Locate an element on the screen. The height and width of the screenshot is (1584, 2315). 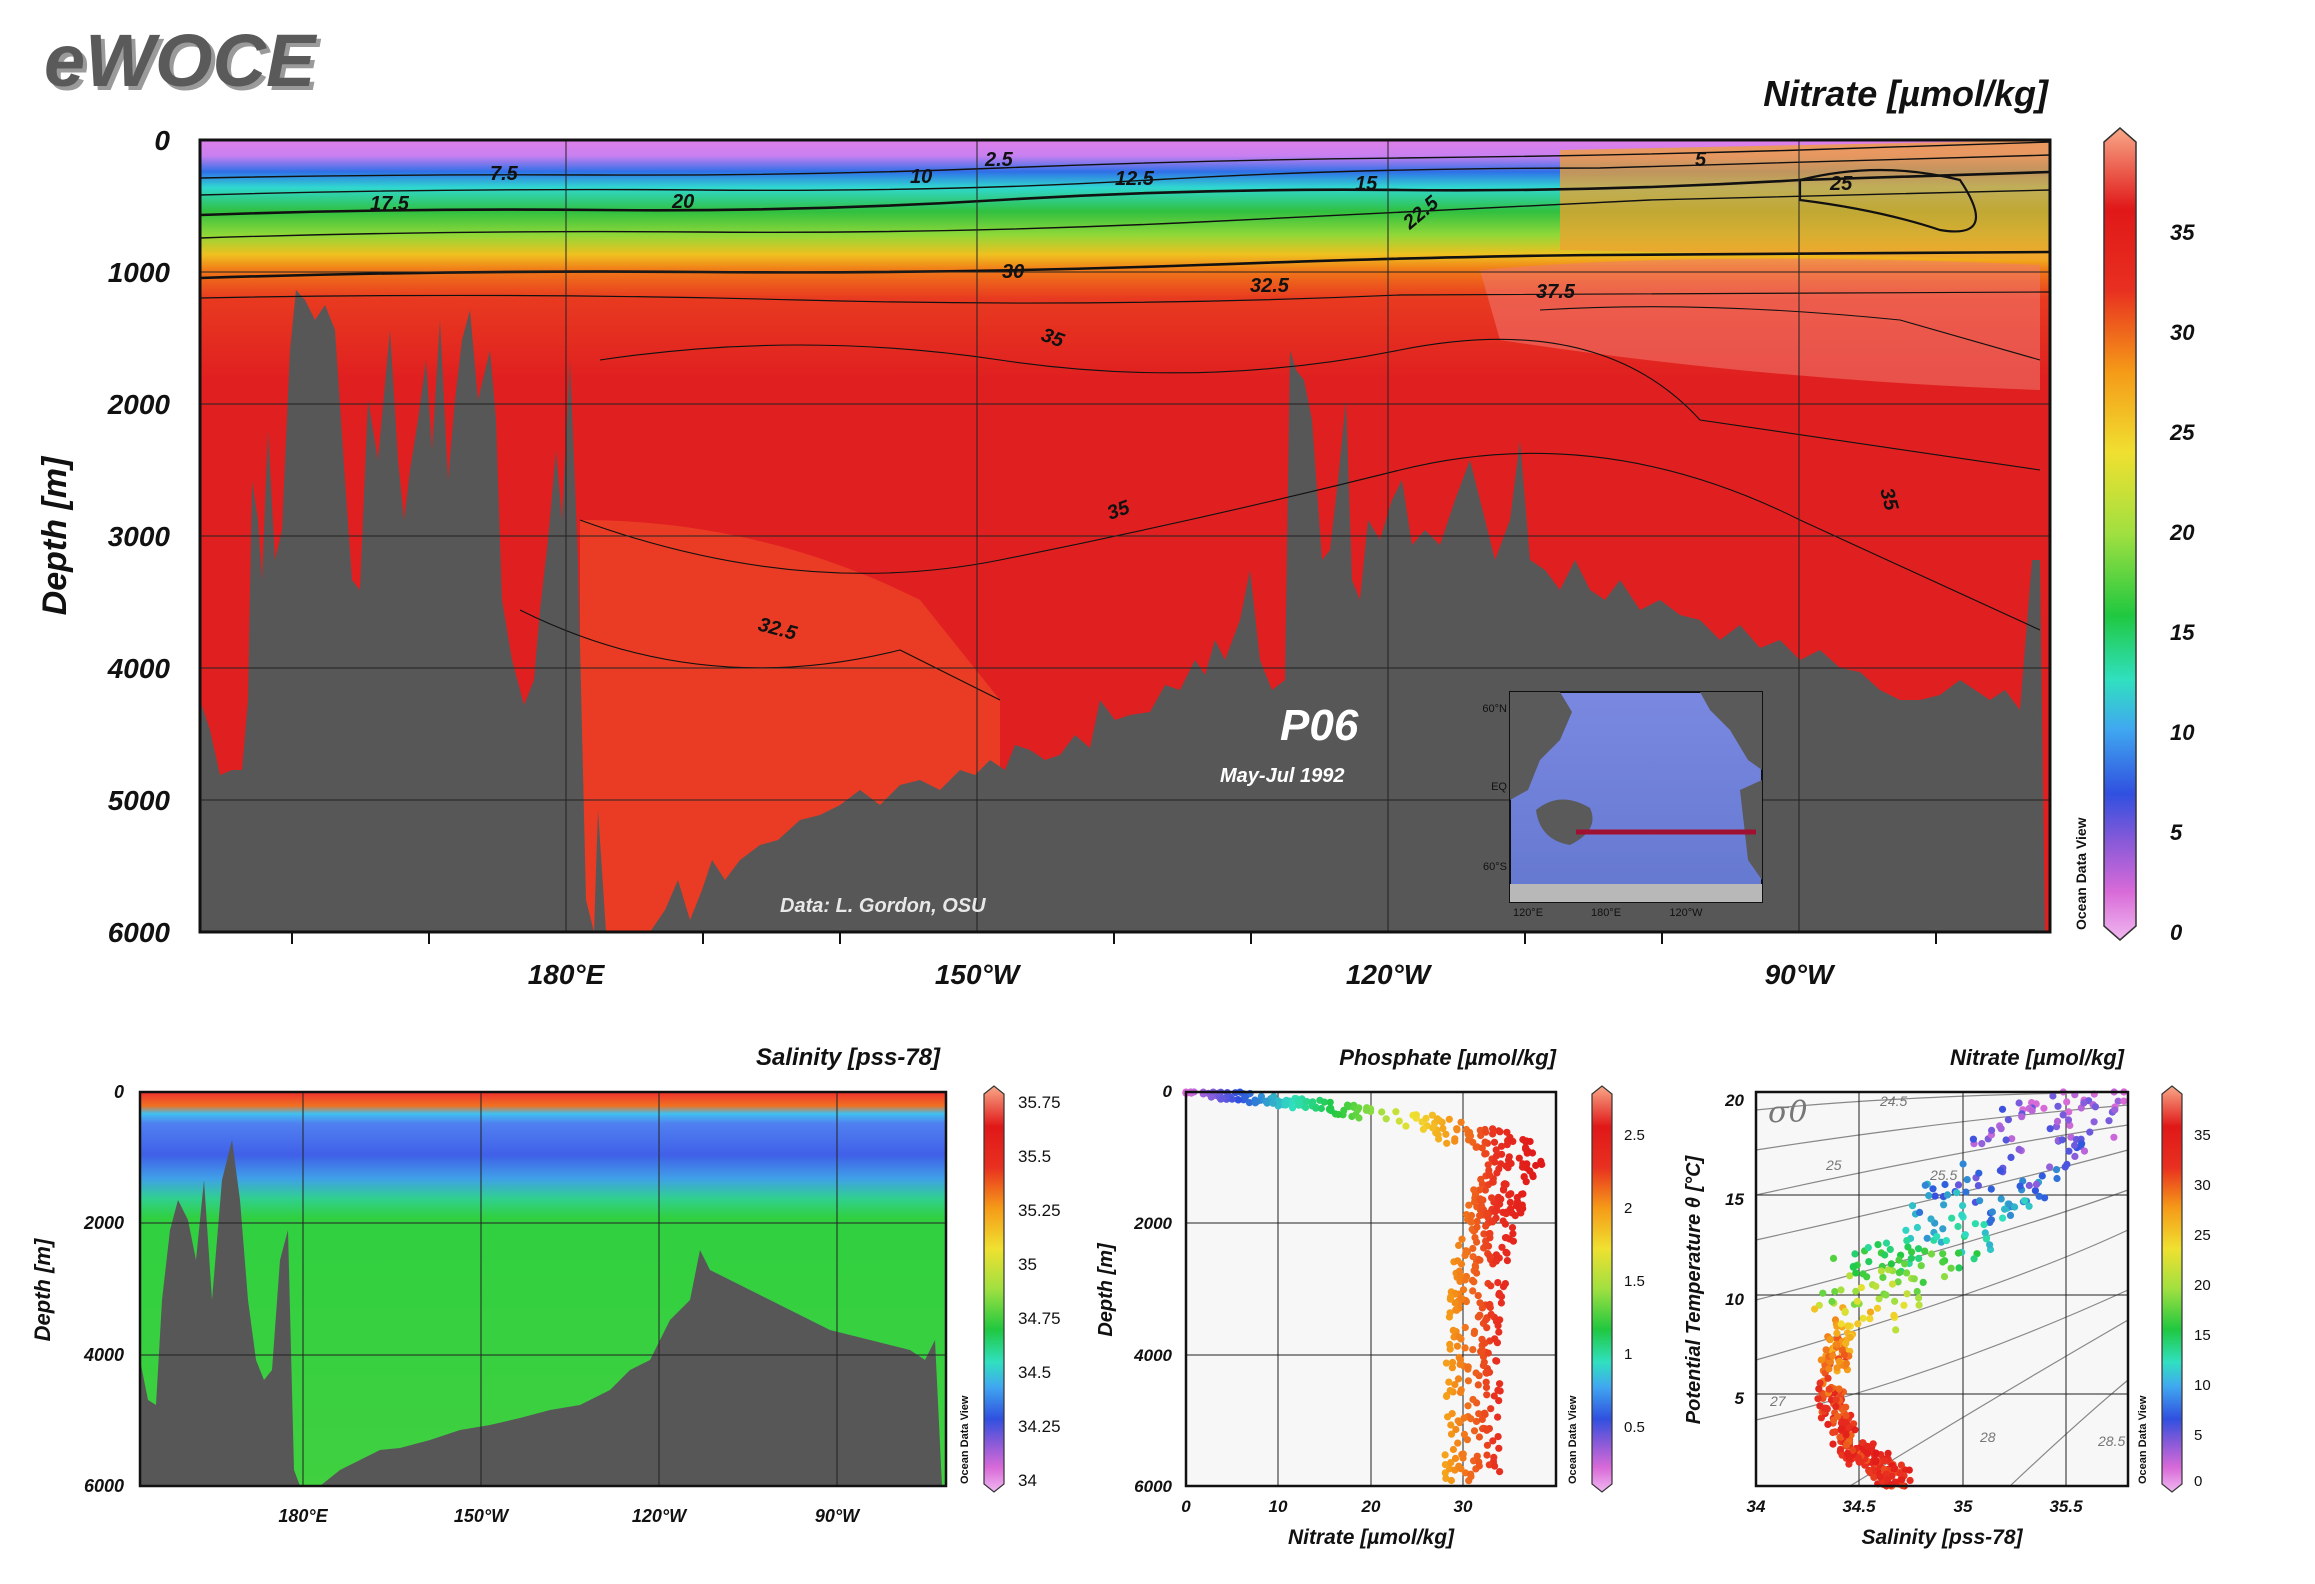
salinity-topography is located at coordinates (541, 1313).